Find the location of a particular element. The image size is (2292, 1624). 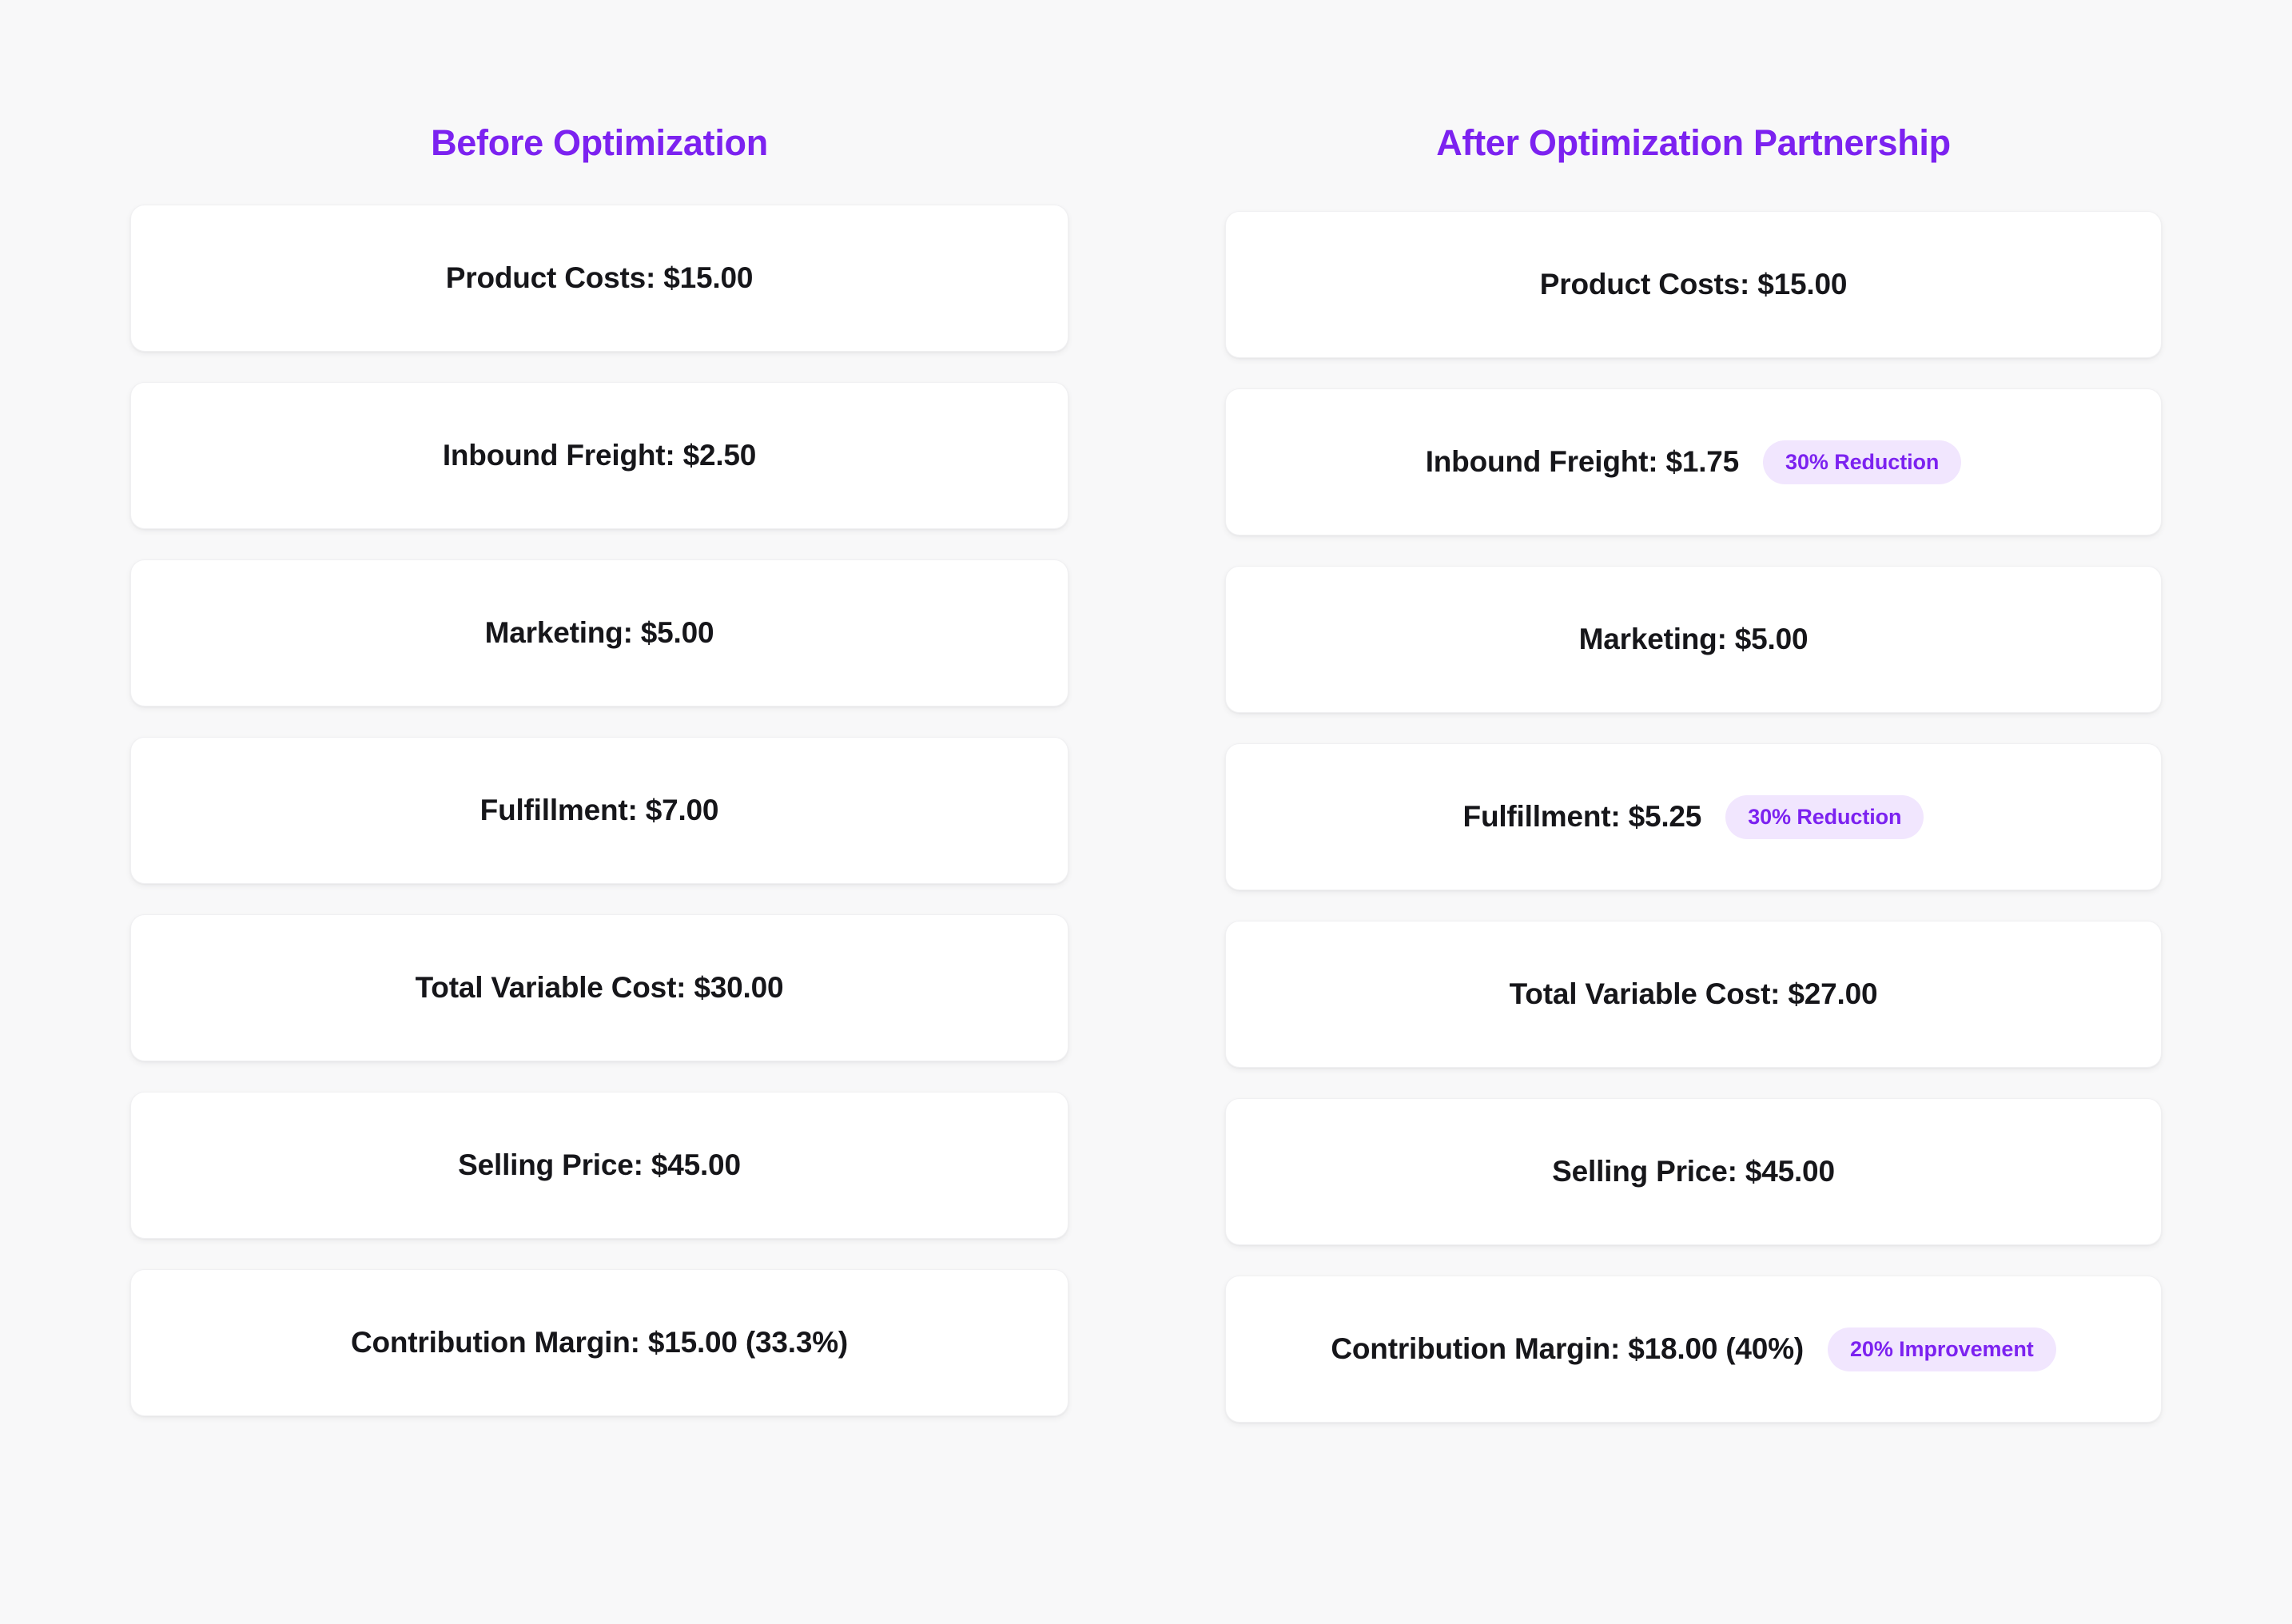

card-label: Contribution Margin: $15.00 (33.3%) is located at coordinates (600, 1342).